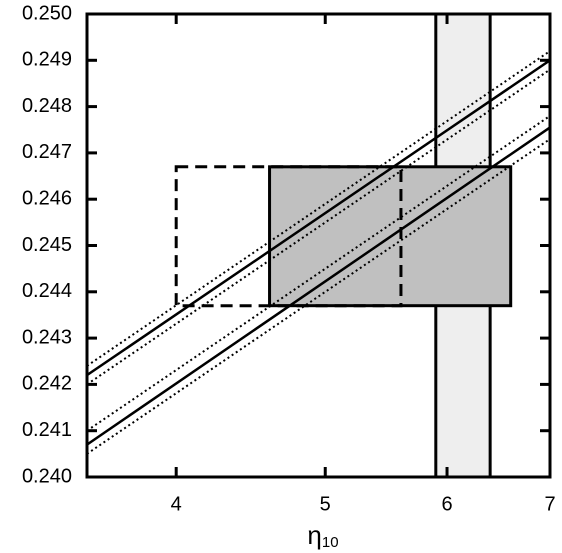 The image size is (562, 553). What do you see at coordinates (549, 504) in the screenshot?
I see `x-tick-label: 7` at bounding box center [549, 504].